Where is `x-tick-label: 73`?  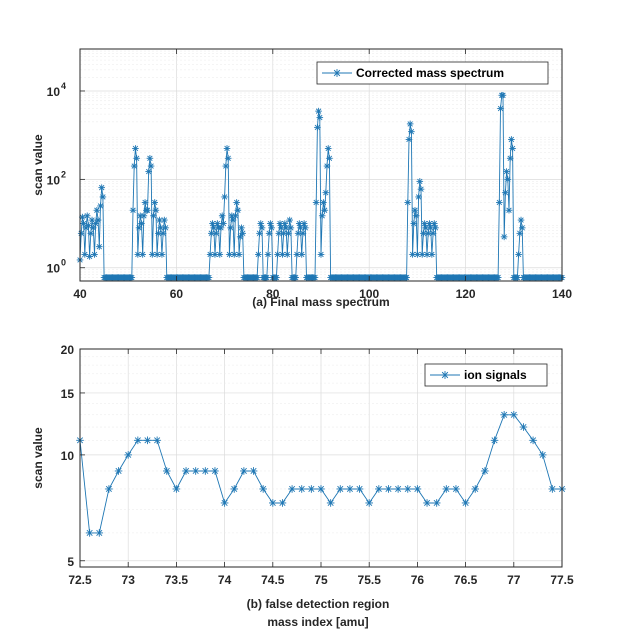
x-tick-label: 73 is located at coordinates (129, 580).